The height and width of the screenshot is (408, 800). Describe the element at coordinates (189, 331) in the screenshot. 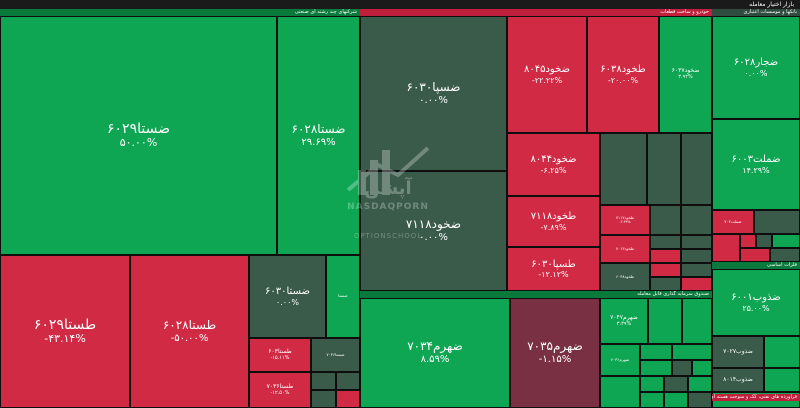

I see `treemap-cell: طستا۶۰۲۸ -۵۰.۰۰%` at that location.